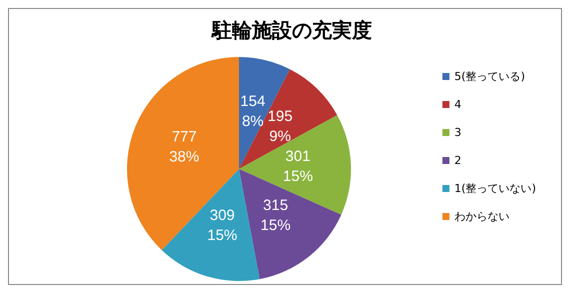 Image resolution: width=568 pixels, height=291 pixels. What do you see at coordinates (291, 30) in the screenshot?
I see `chart-title: 駐輪施設の充実度` at bounding box center [291, 30].